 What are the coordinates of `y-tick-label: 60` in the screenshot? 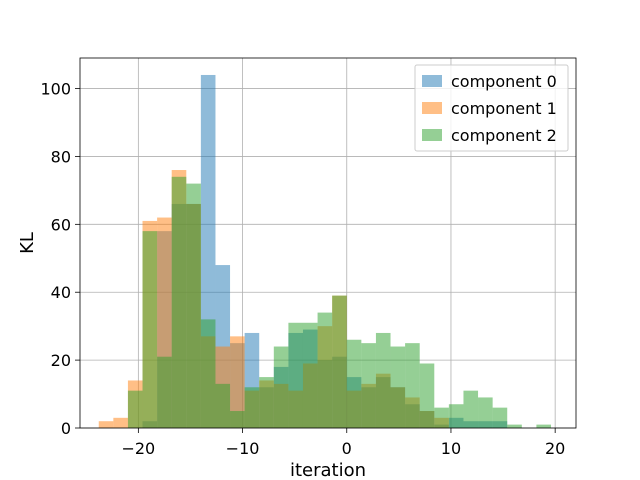 It's located at (61, 224).